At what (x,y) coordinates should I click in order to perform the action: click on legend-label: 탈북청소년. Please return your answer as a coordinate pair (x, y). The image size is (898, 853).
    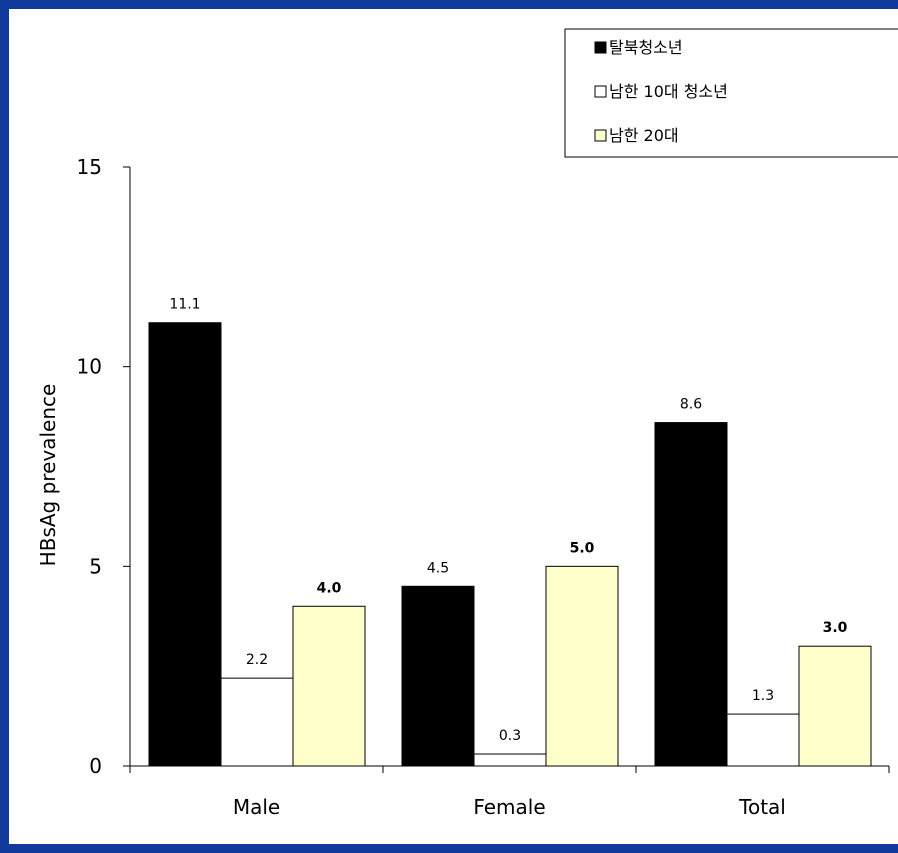
    Looking at the image, I should click on (646, 47).